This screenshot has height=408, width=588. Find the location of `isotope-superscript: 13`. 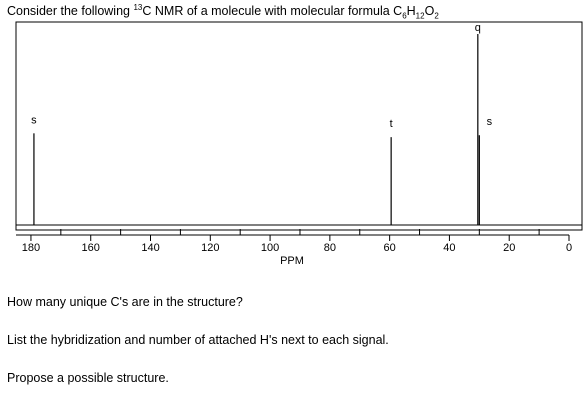

isotope-superscript: 13 is located at coordinates (138, 7).